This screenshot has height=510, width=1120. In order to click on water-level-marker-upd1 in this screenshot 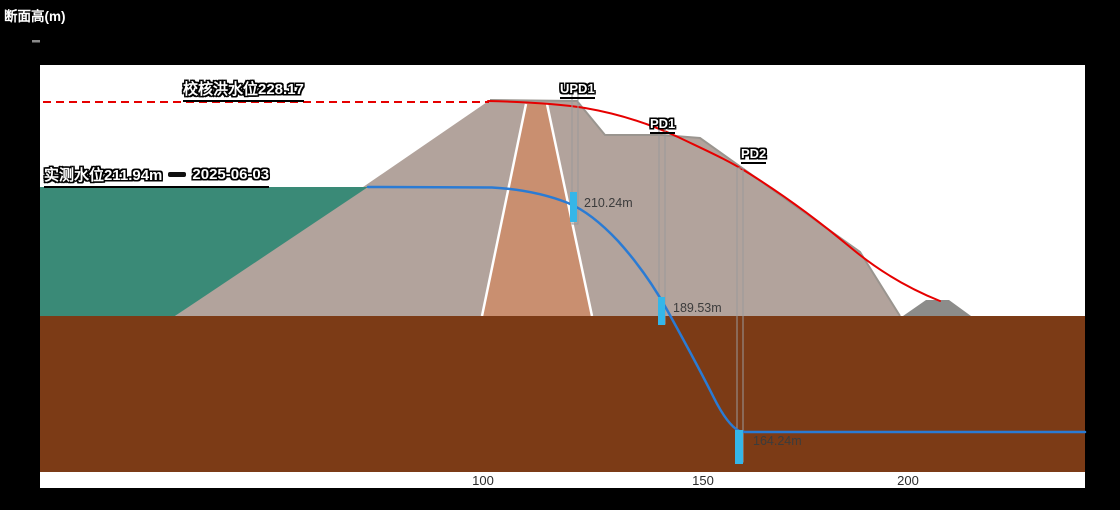, I will do `click(573, 207)`.